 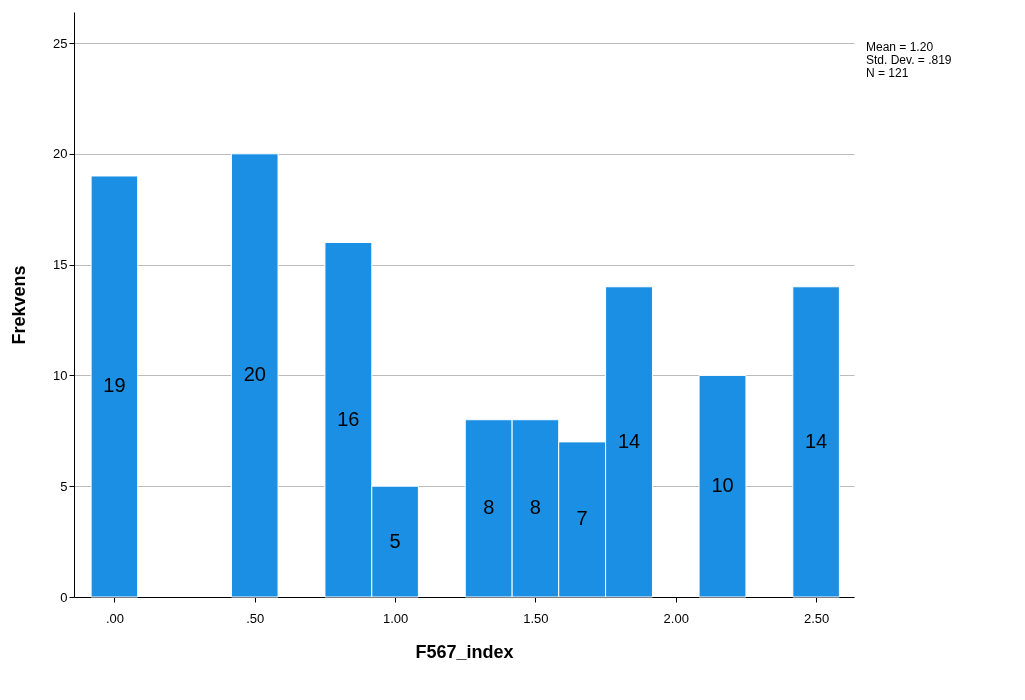 What do you see at coordinates (348, 418) in the screenshot?
I see `data-label: 16` at bounding box center [348, 418].